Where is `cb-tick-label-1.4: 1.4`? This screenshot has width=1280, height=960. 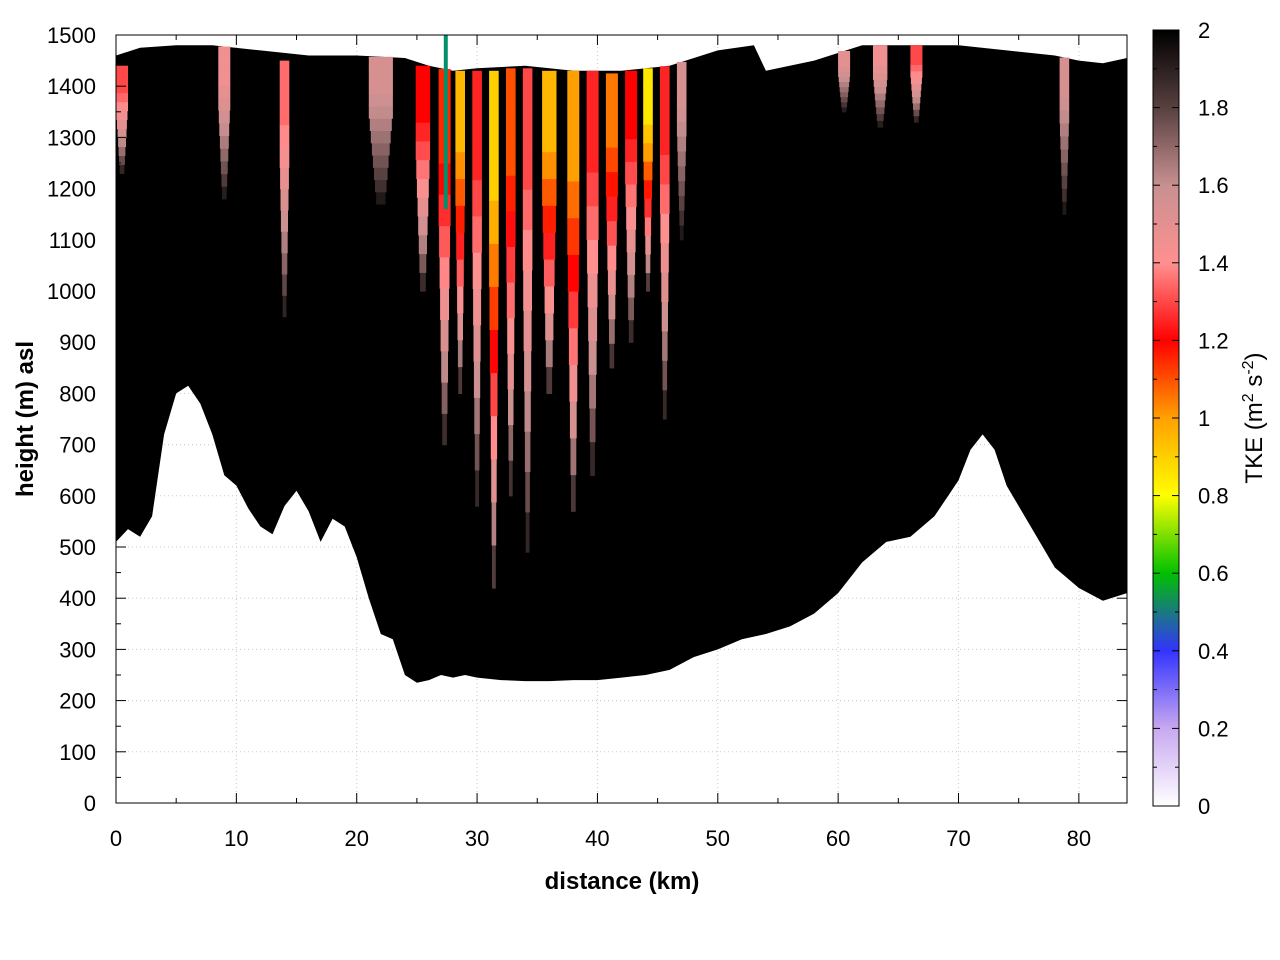
cb-tick-label-1.4: 1.4 is located at coordinates (1213, 263).